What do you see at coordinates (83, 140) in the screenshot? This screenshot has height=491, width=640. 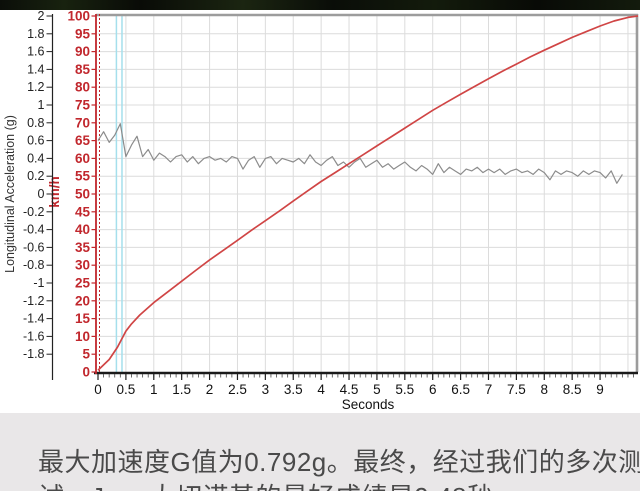 I see `svg-text: 65` at bounding box center [83, 140].